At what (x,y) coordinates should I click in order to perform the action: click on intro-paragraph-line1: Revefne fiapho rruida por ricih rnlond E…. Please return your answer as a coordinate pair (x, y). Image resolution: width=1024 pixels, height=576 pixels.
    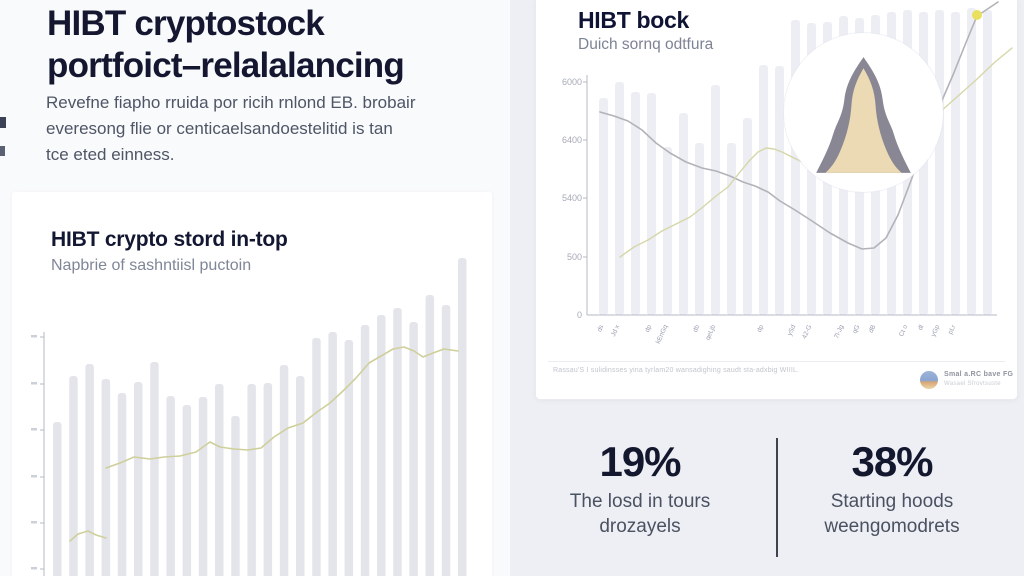
    Looking at the image, I should click on (231, 102).